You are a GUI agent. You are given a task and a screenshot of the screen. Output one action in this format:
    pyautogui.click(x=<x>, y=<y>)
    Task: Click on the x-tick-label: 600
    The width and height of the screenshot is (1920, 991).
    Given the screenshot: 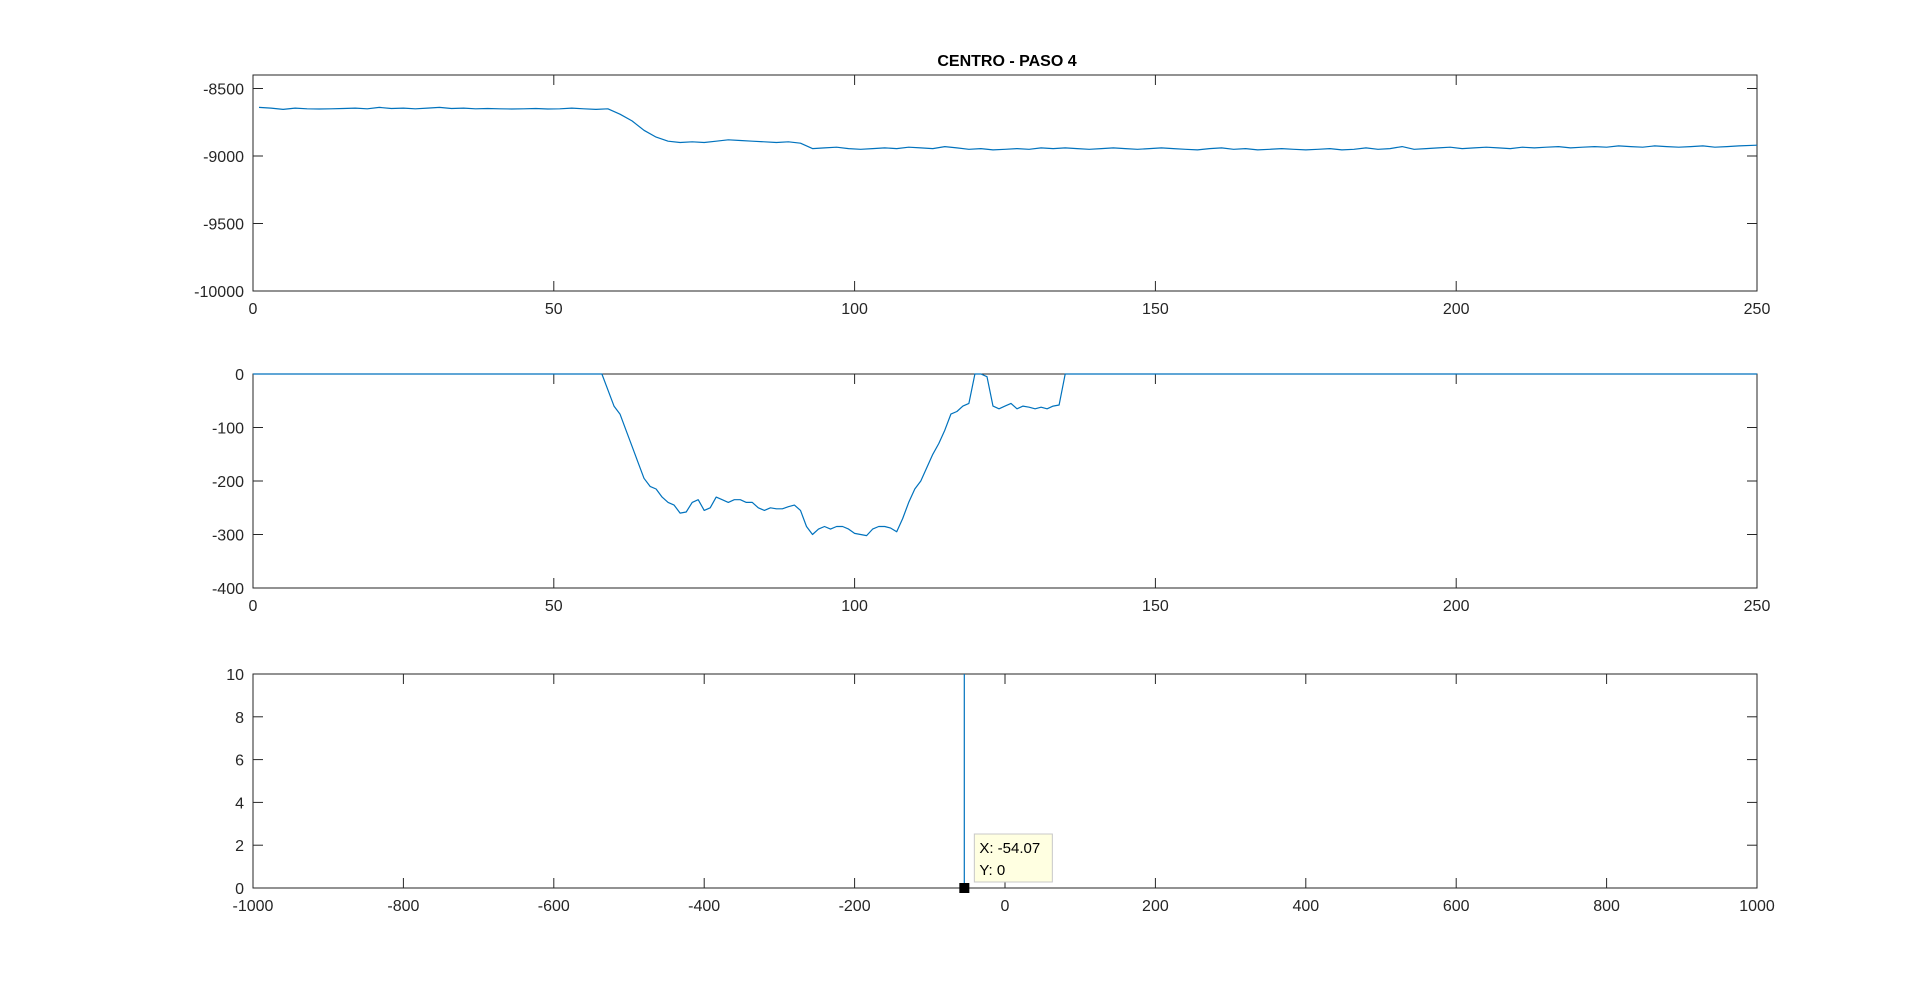 What is the action you would take?
    pyautogui.click(x=1456, y=906)
    